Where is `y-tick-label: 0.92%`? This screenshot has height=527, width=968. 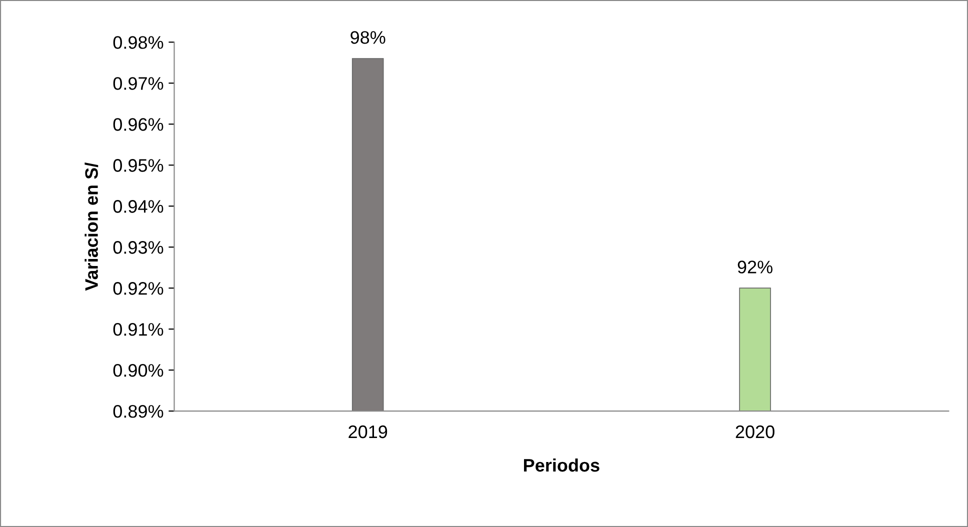
y-tick-label: 0.92% is located at coordinates (138, 288).